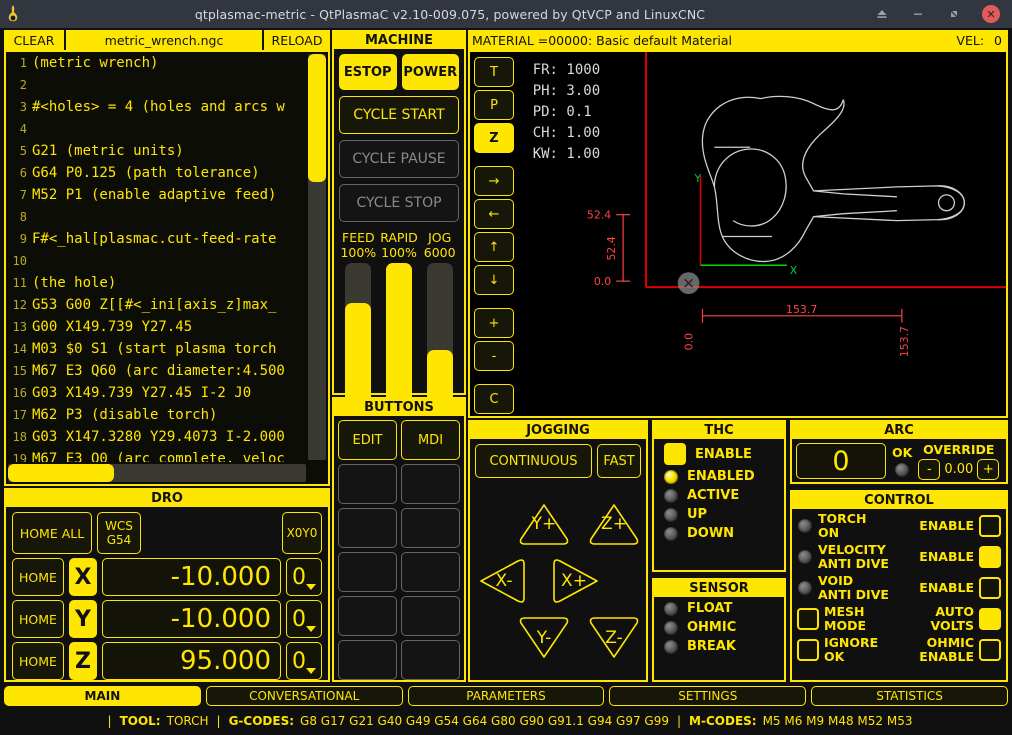  Describe the element at coordinates (261, 720) in the screenshot. I see `gcodes-label: G-CODES:` at that location.